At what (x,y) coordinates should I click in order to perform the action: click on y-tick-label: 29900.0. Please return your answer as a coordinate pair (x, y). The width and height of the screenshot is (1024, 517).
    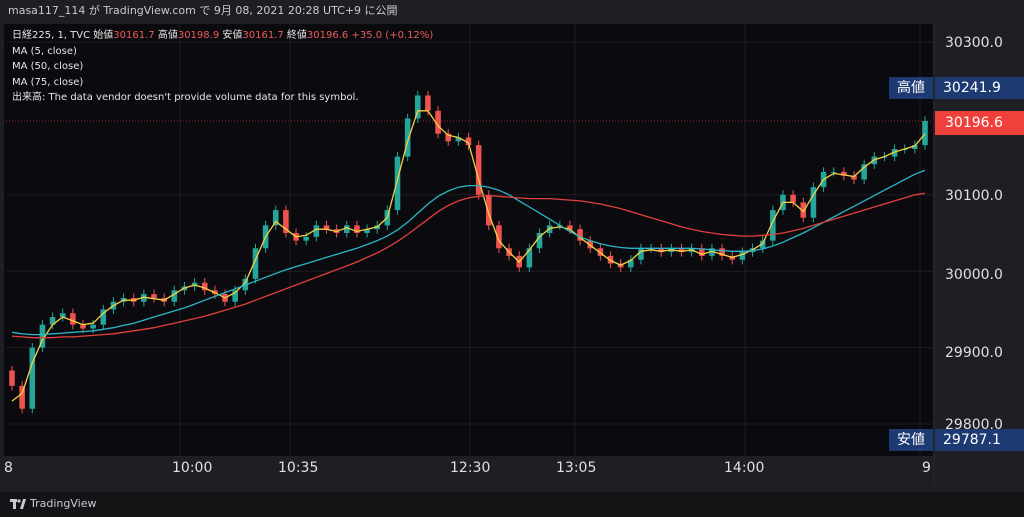
    Looking at the image, I should click on (974, 353).